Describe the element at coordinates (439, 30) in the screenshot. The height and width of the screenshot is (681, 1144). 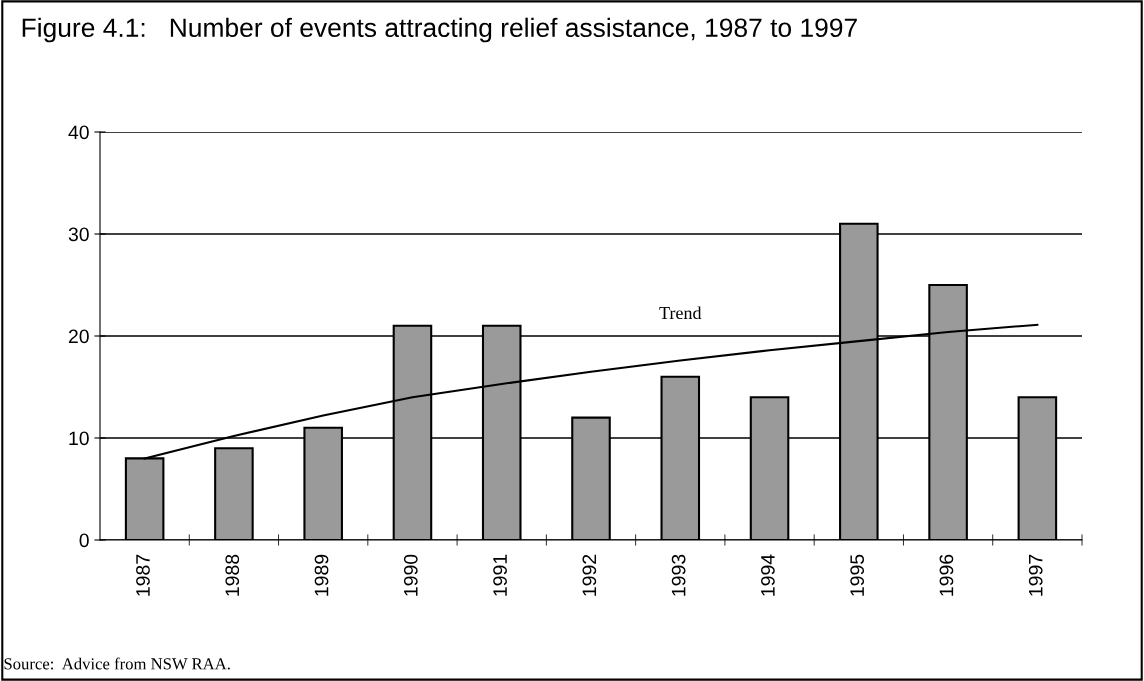
I see `chart-title: Figure 4.1: Number of events attracting relief assistance, 1987 to 1997` at that location.